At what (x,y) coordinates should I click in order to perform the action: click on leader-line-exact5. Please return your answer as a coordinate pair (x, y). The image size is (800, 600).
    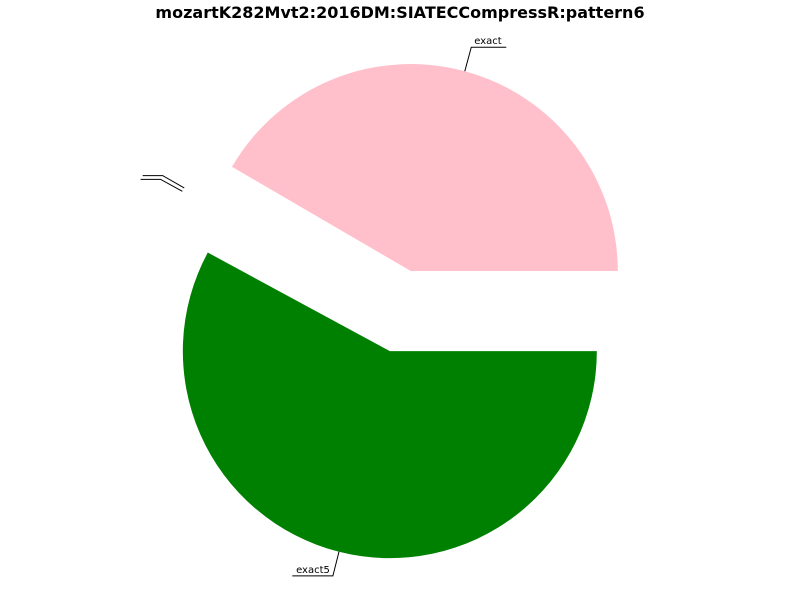
    Looking at the image, I should click on (316, 564).